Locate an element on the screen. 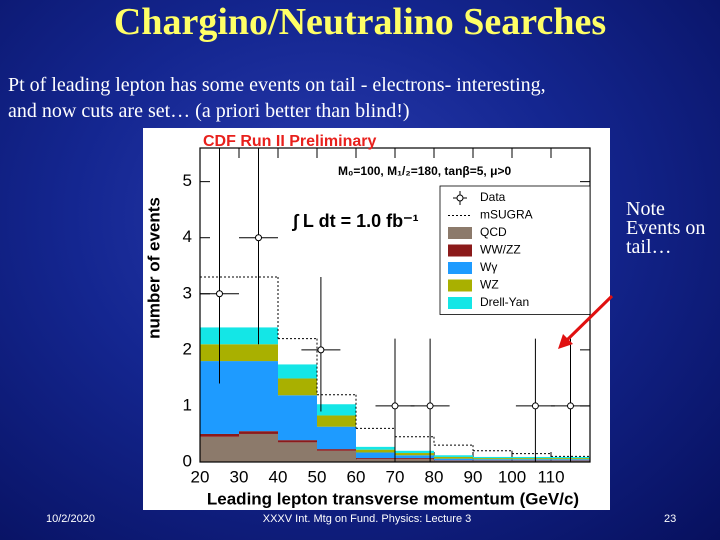 The image size is (720, 540). chart-title: CDF Run II Preliminary is located at coordinates (289, 141).